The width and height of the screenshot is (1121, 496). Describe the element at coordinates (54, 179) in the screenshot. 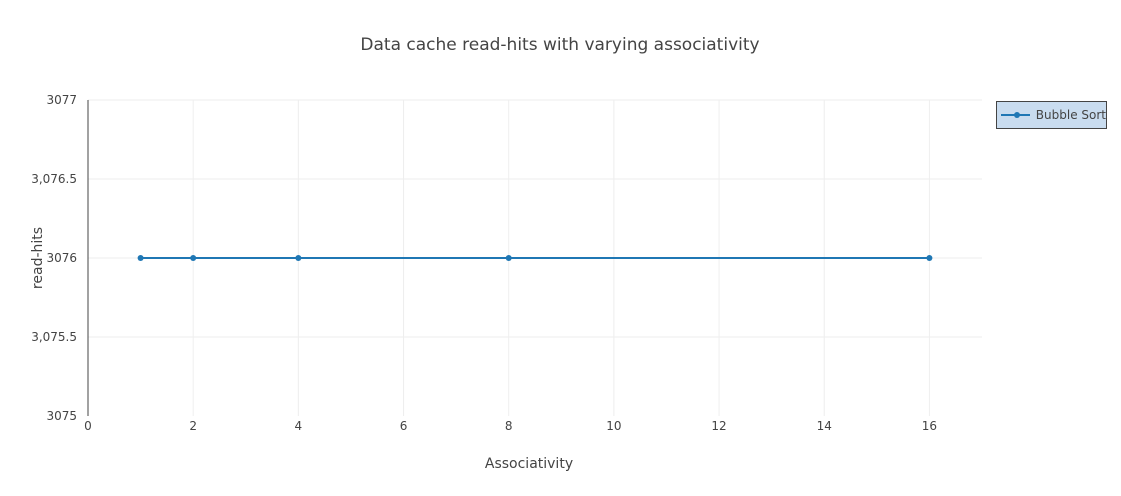

I see `y-tick-label: 3,076.5` at that location.